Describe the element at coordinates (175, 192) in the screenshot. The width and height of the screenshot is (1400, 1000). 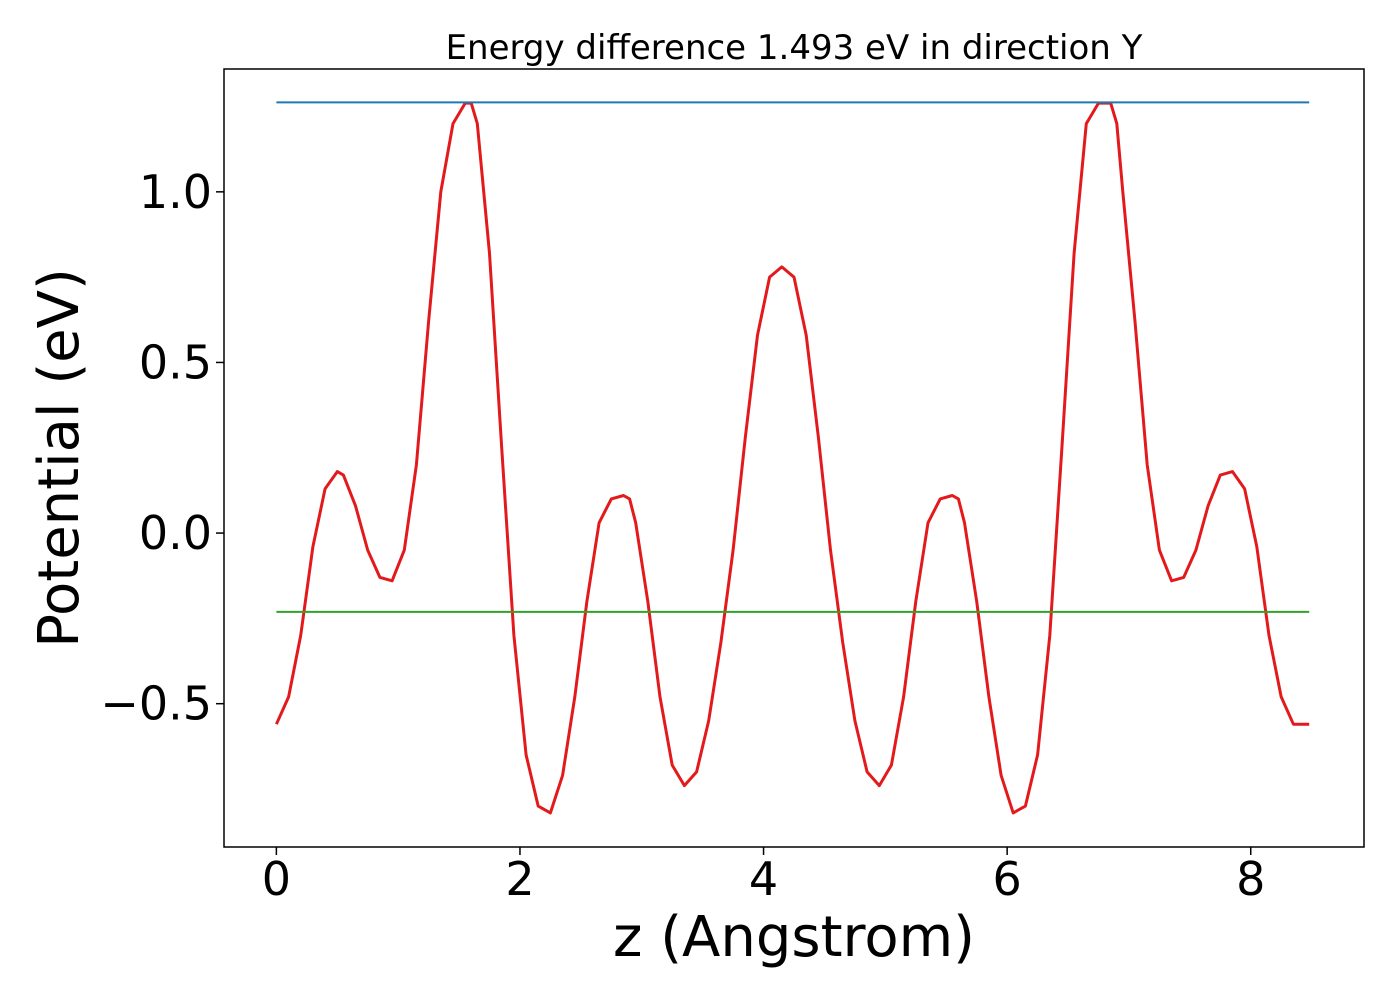
I see `y-tick-label: 1.0` at that location.